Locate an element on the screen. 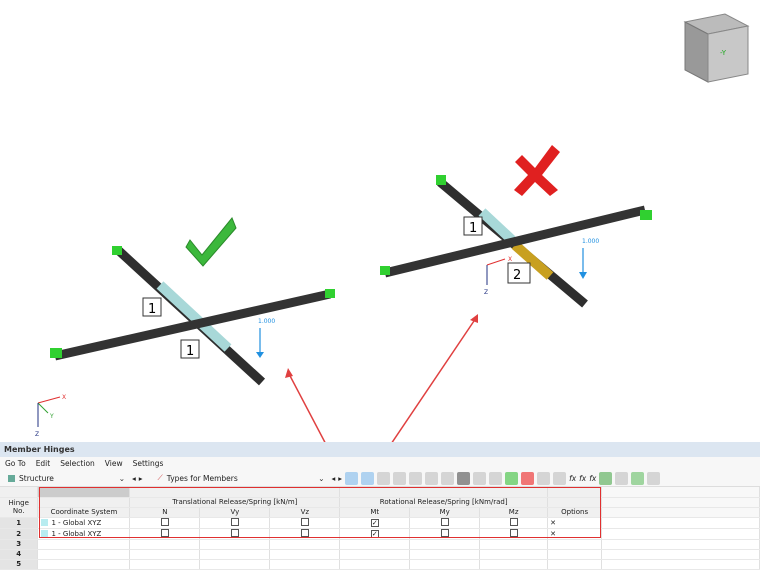 Image resolution: width=760 pixels, height=570 pixels. search-icon is located at coordinates (654, 478).